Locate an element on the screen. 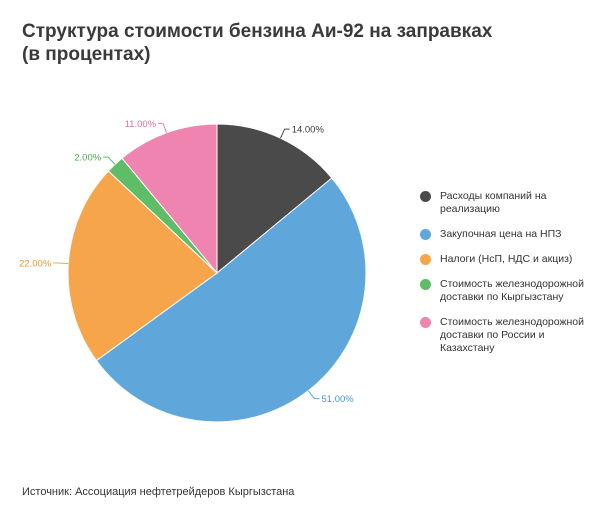  legend-item-2: Закупочная цена на НПЗ is located at coordinates (507, 234).